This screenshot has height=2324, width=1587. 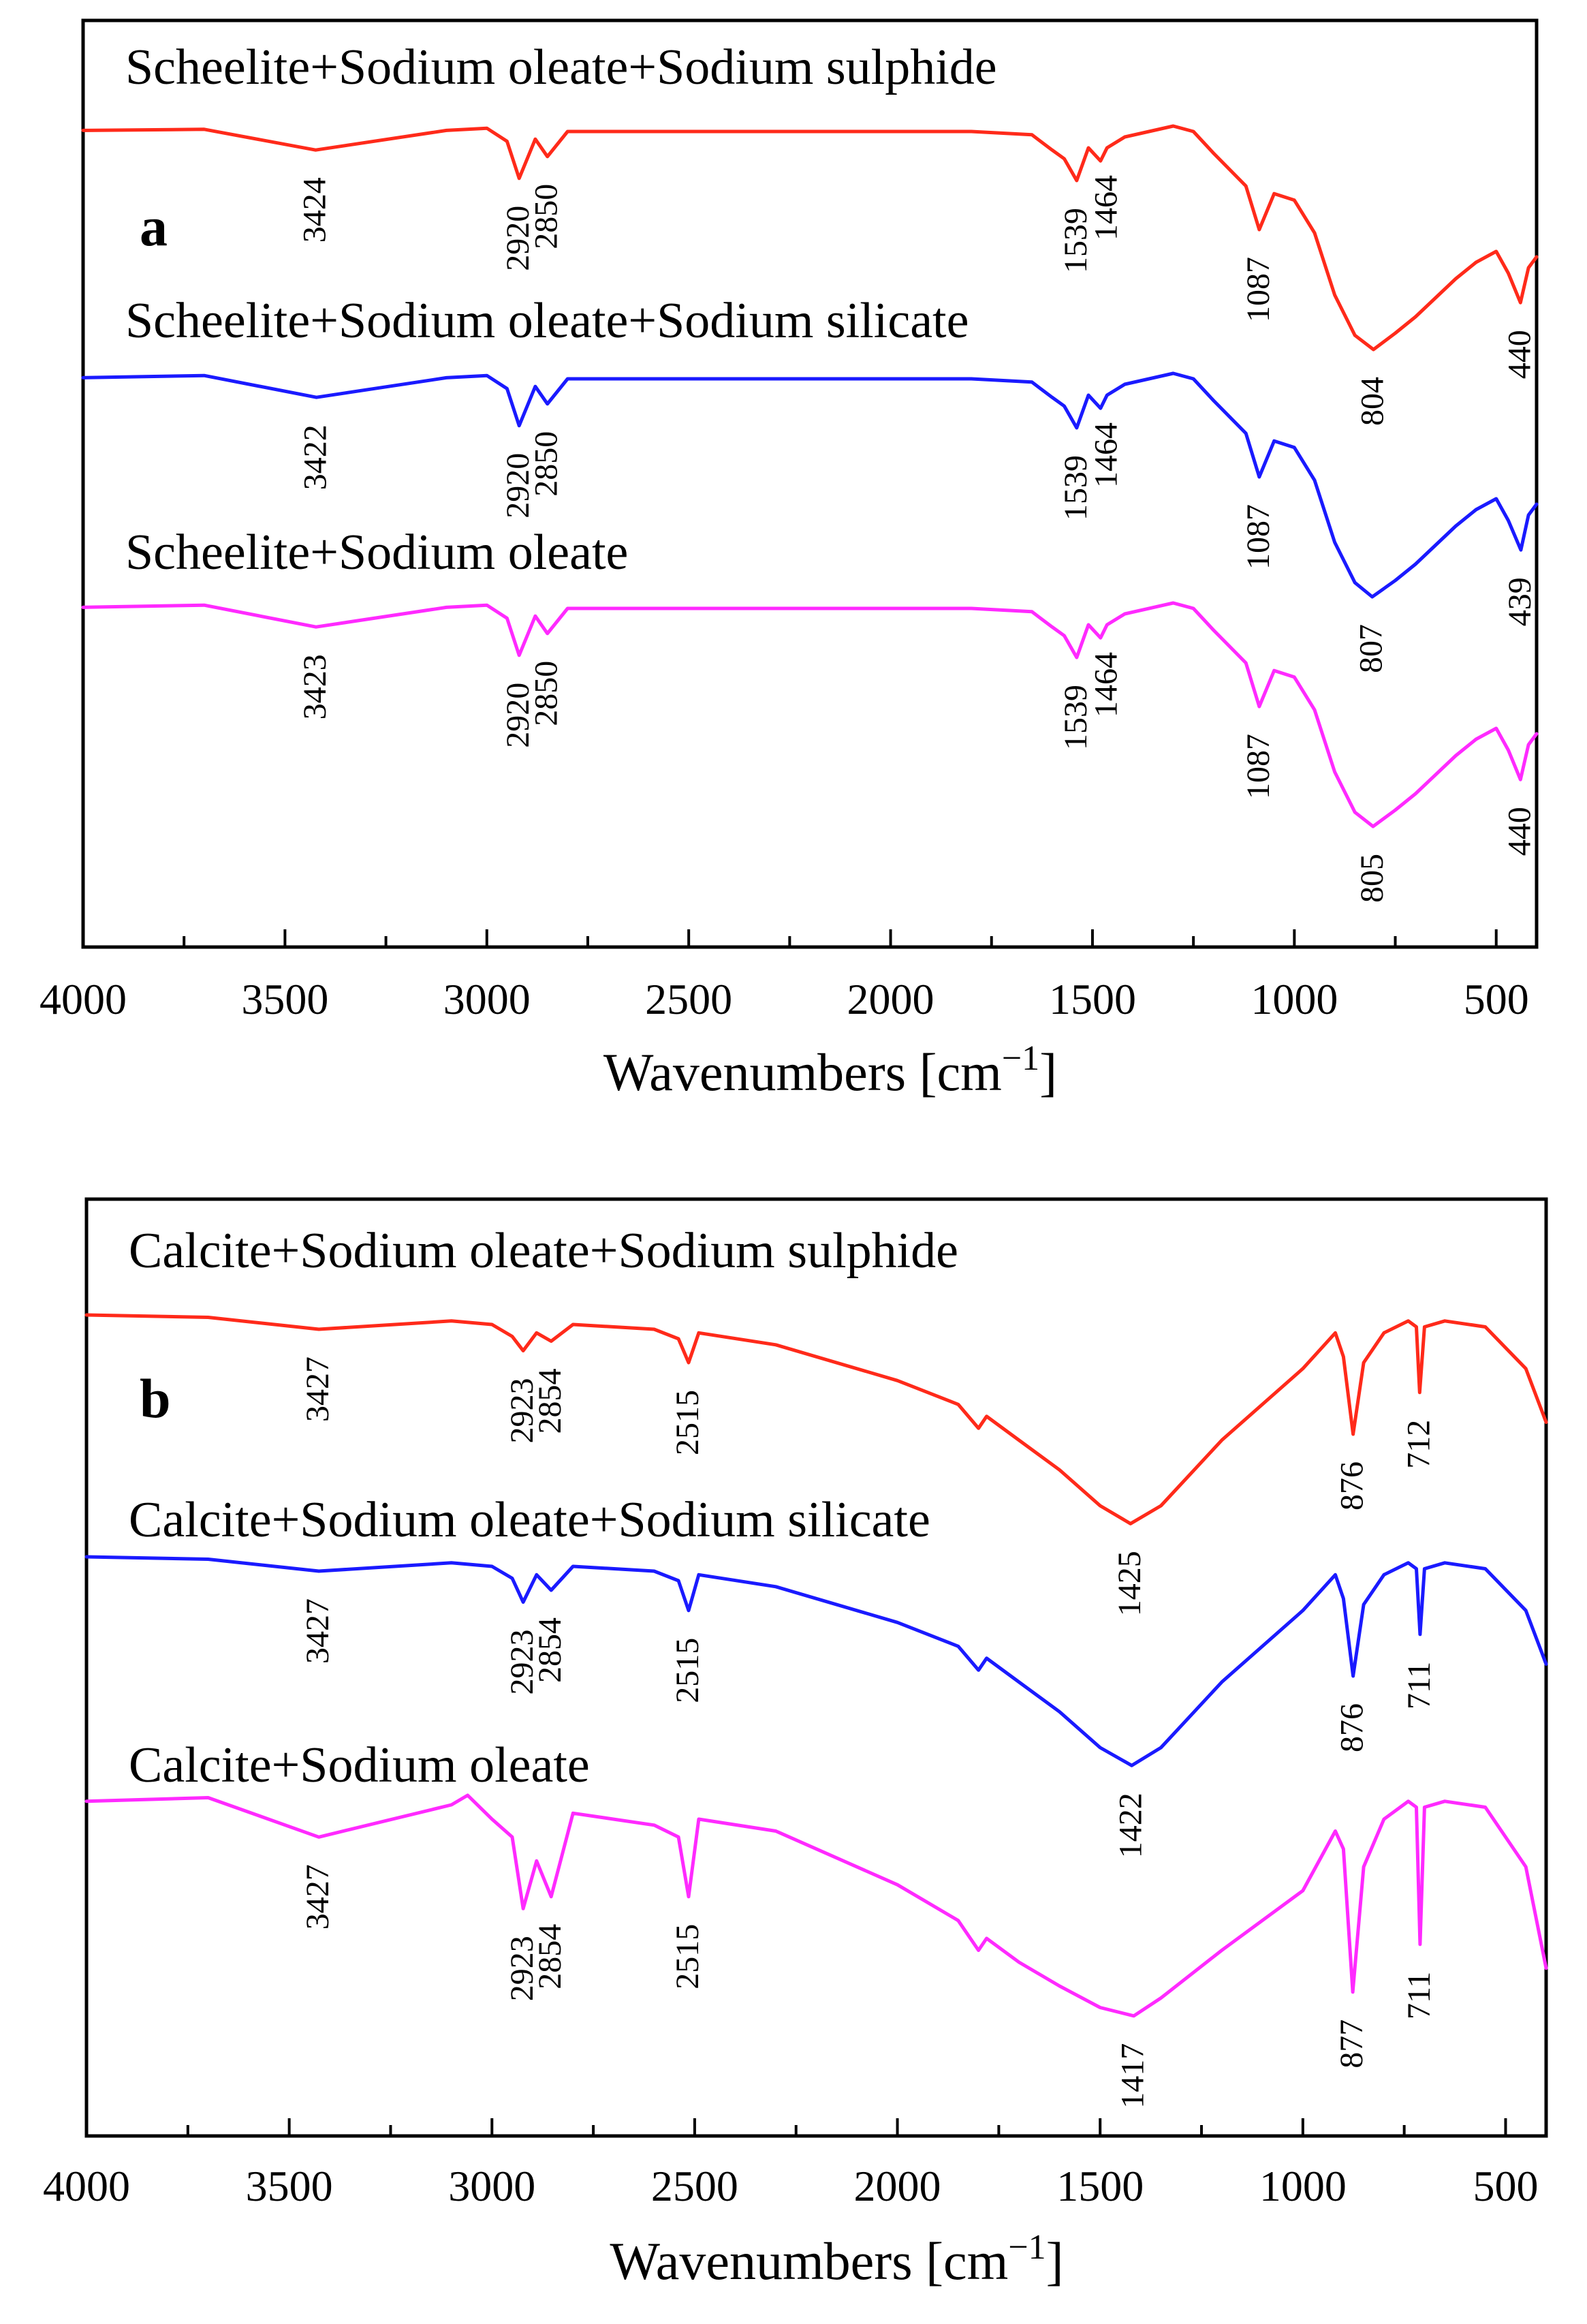 I want to click on panel-letter: b, so click(x=155, y=1398).